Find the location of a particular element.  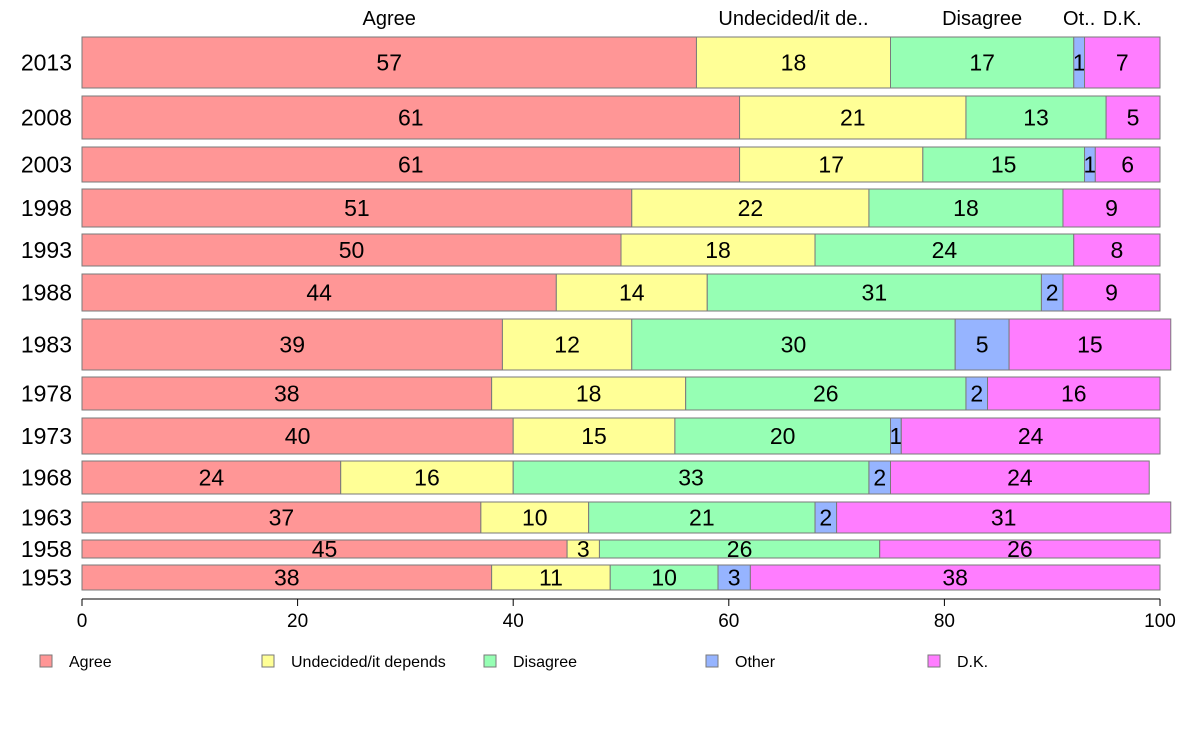

data-label: 39 is located at coordinates (292, 345).